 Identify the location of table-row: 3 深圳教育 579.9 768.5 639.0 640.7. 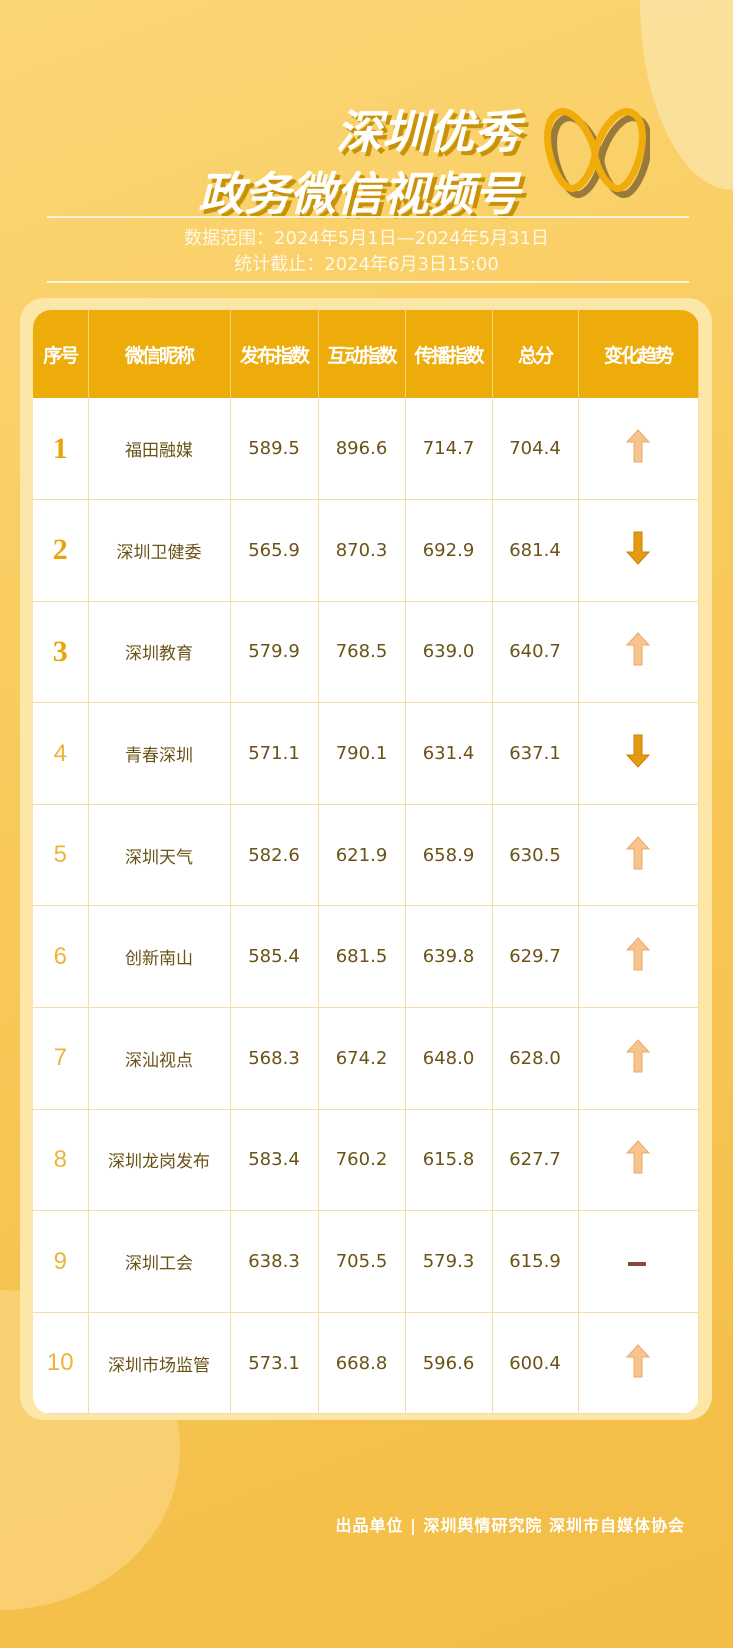
(366, 652).